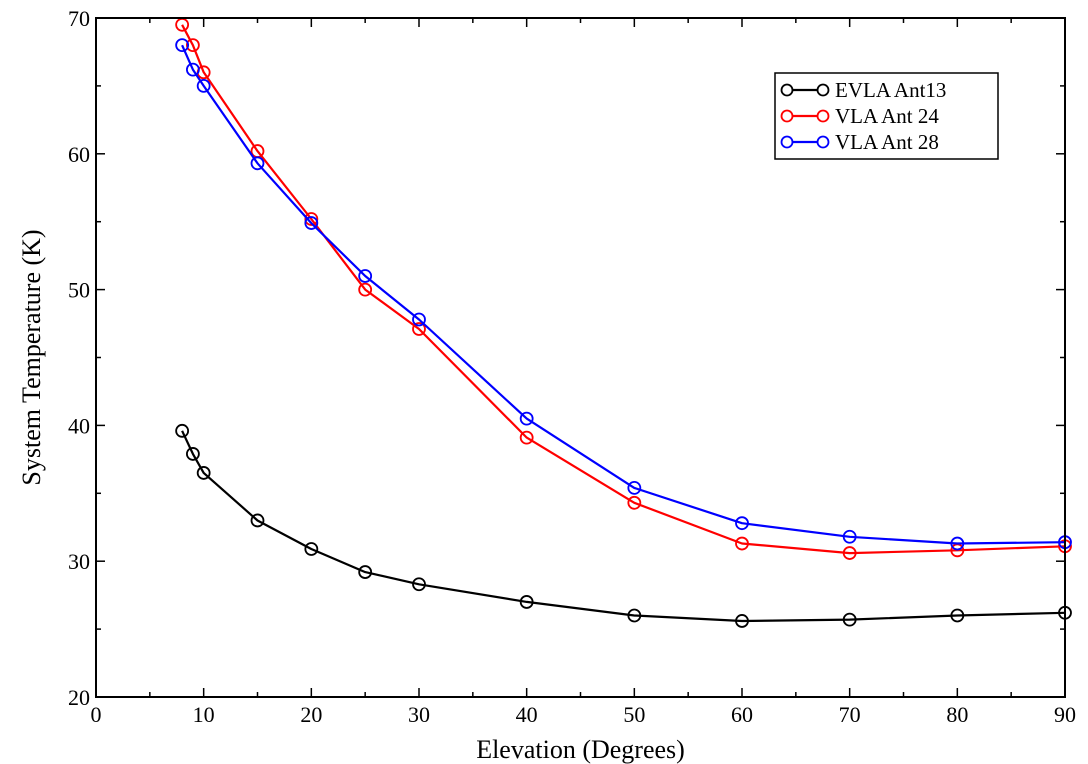  What do you see at coordinates (79, 154) in the screenshot?
I see `y-tick-label: 60` at bounding box center [79, 154].